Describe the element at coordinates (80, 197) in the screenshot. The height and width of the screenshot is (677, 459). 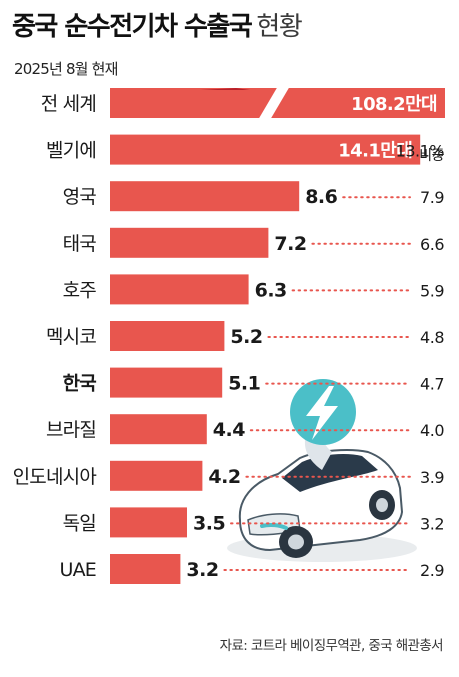
I see `category-label-2: 영국` at that location.